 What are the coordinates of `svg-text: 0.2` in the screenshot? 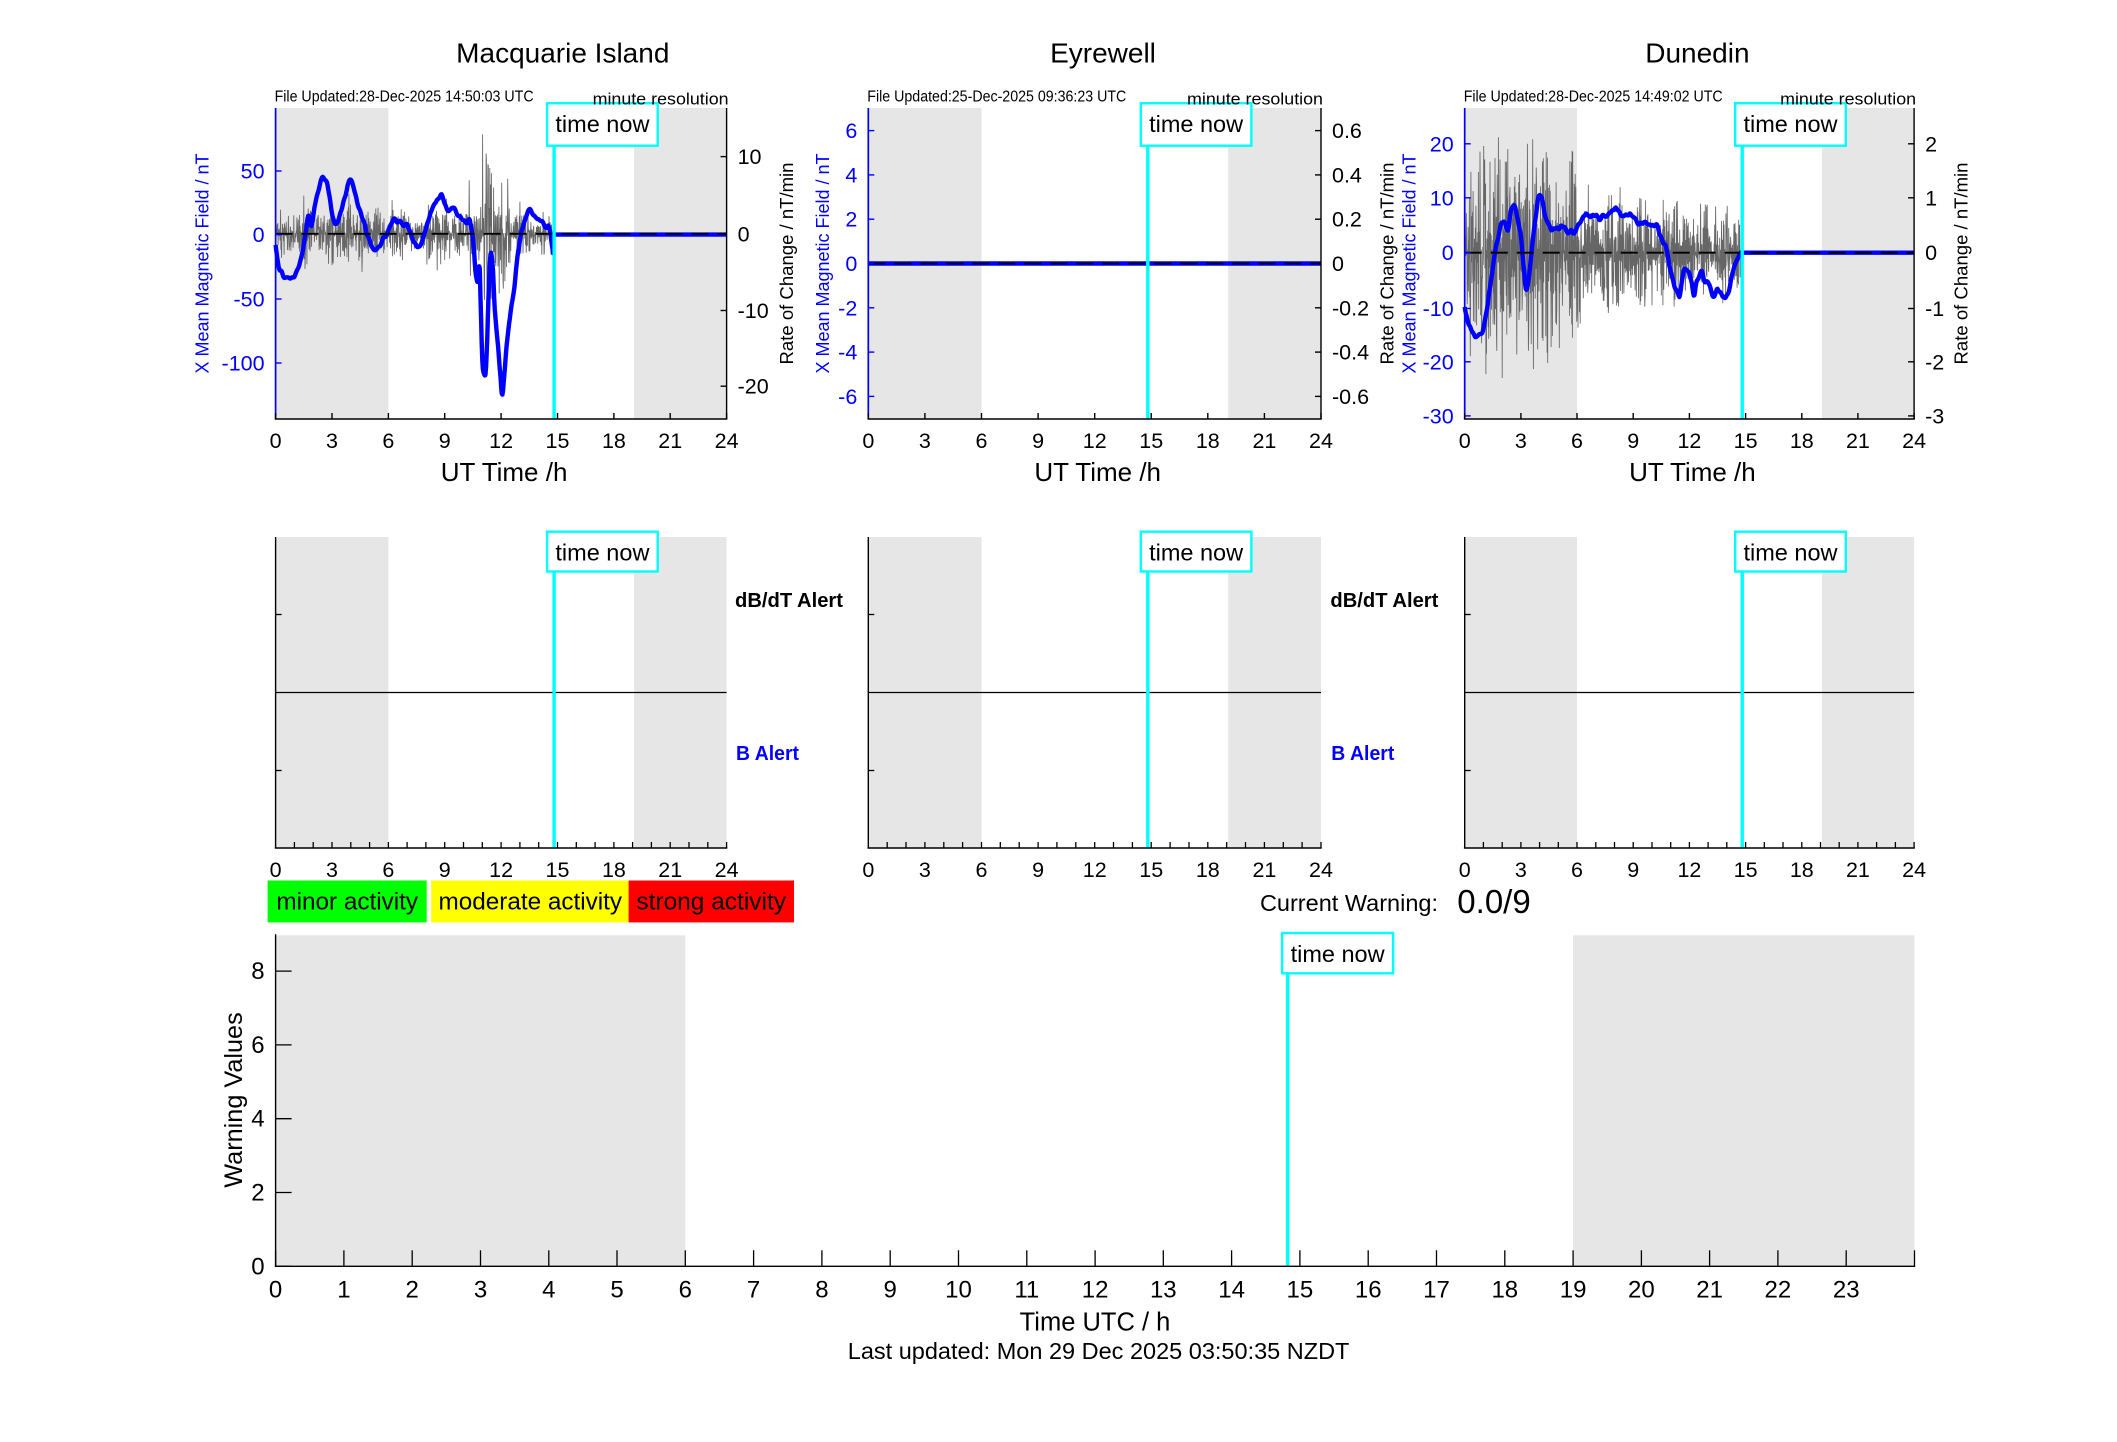 It's located at (1347, 220).